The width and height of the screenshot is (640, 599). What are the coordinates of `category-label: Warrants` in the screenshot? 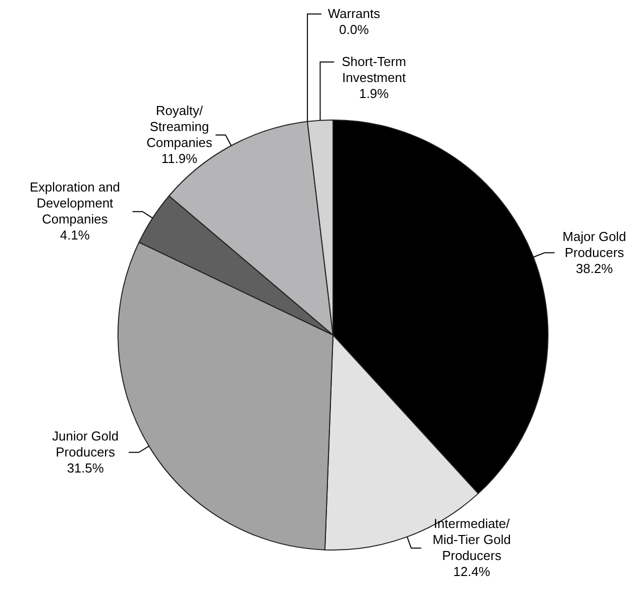 It's located at (354, 13).